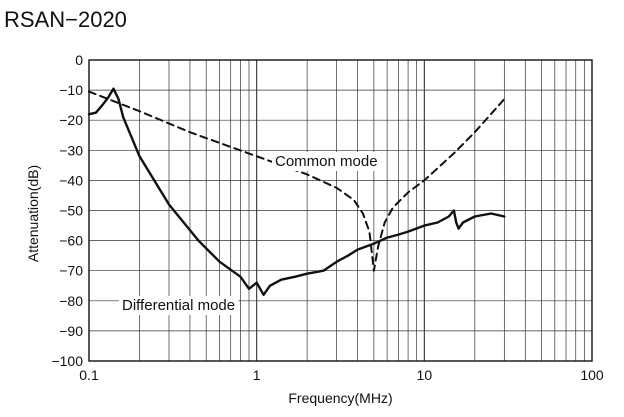 The width and height of the screenshot is (624, 417). Describe the element at coordinates (425, 375) in the screenshot. I see `x-tick-label: 10` at that location.